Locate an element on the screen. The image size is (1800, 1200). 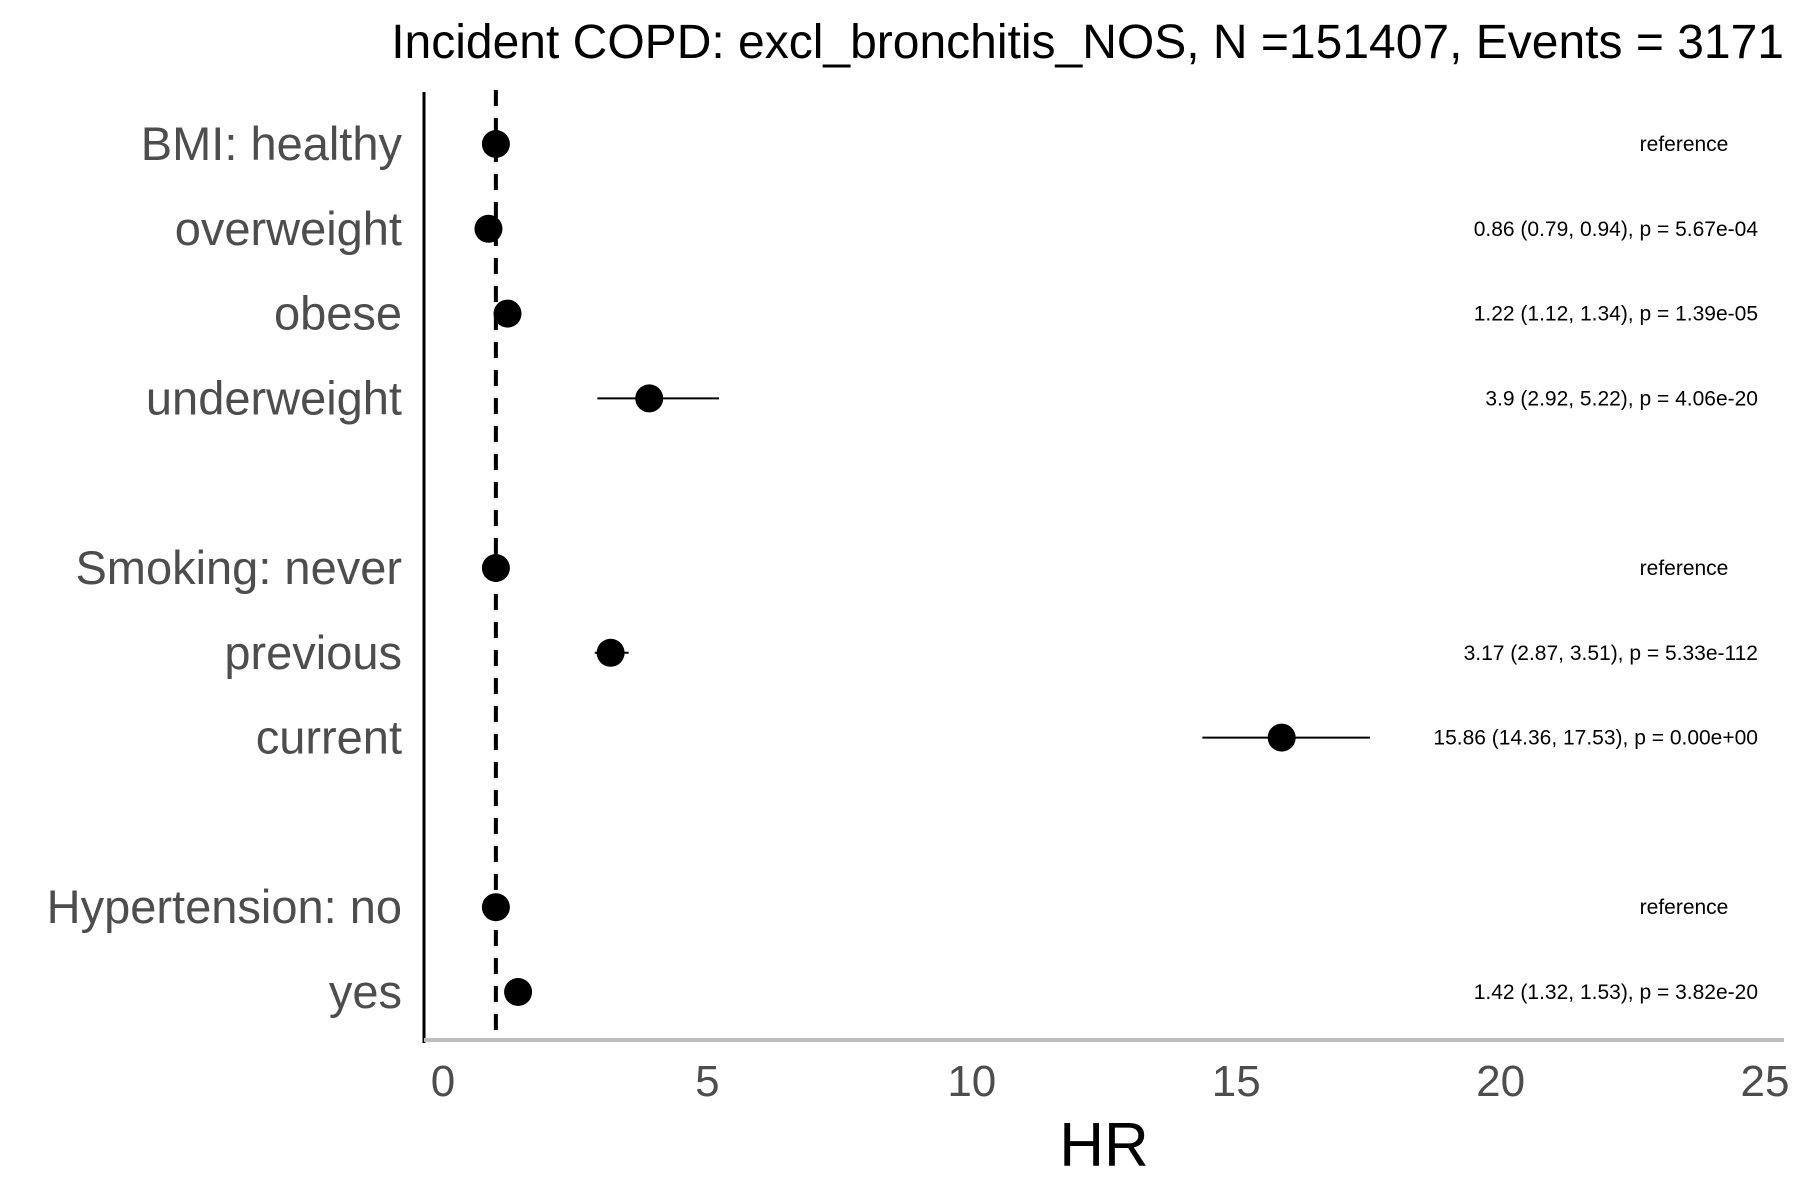
row-label: underweight is located at coordinates (274, 397).